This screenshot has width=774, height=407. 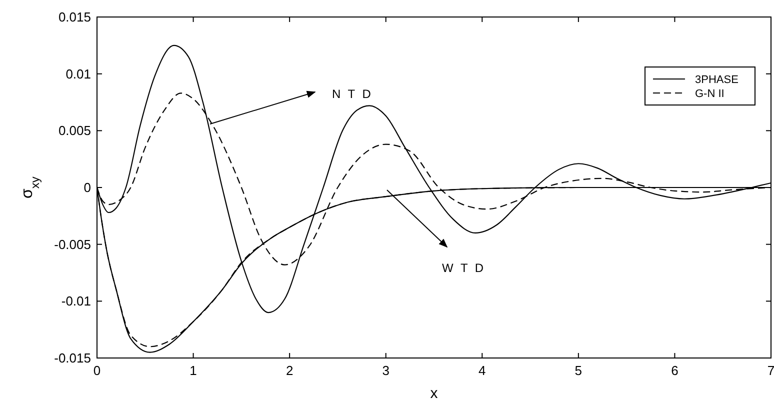 I want to click on legend-label: 3PHASE, so click(x=716, y=80).